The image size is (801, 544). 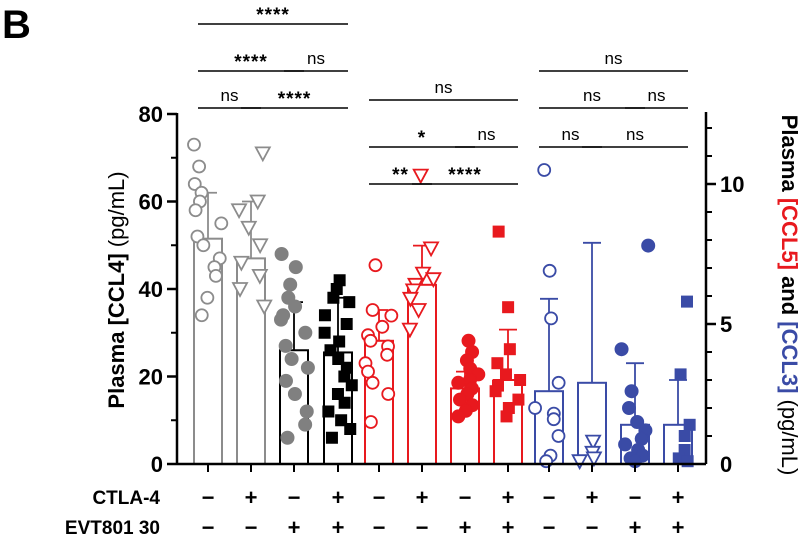 What do you see at coordinates (151, 114) in the screenshot?
I see `left-axis-tick-label: 80` at bounding box center [151, 114].